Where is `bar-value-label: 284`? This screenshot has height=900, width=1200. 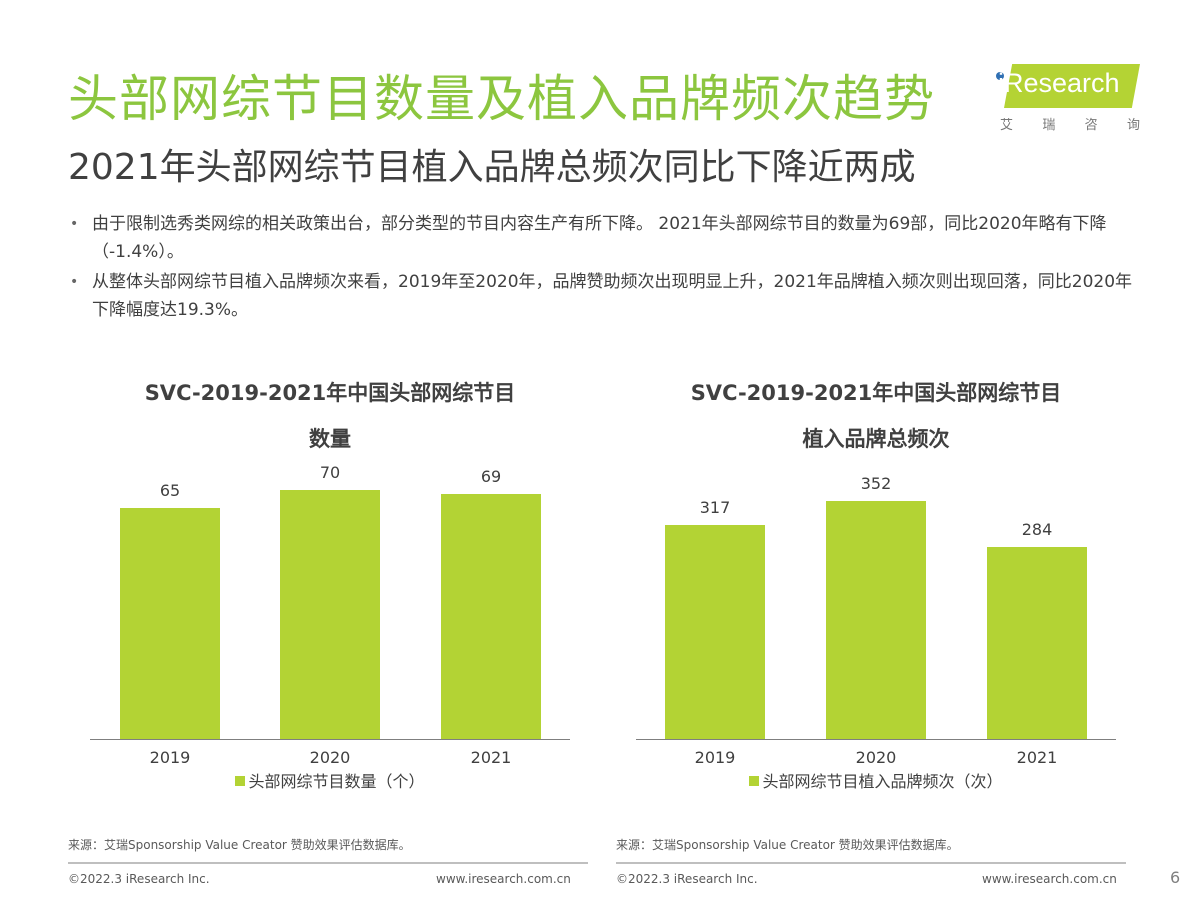
bar-value-label: 284 is located at coordinates (1037, 529).